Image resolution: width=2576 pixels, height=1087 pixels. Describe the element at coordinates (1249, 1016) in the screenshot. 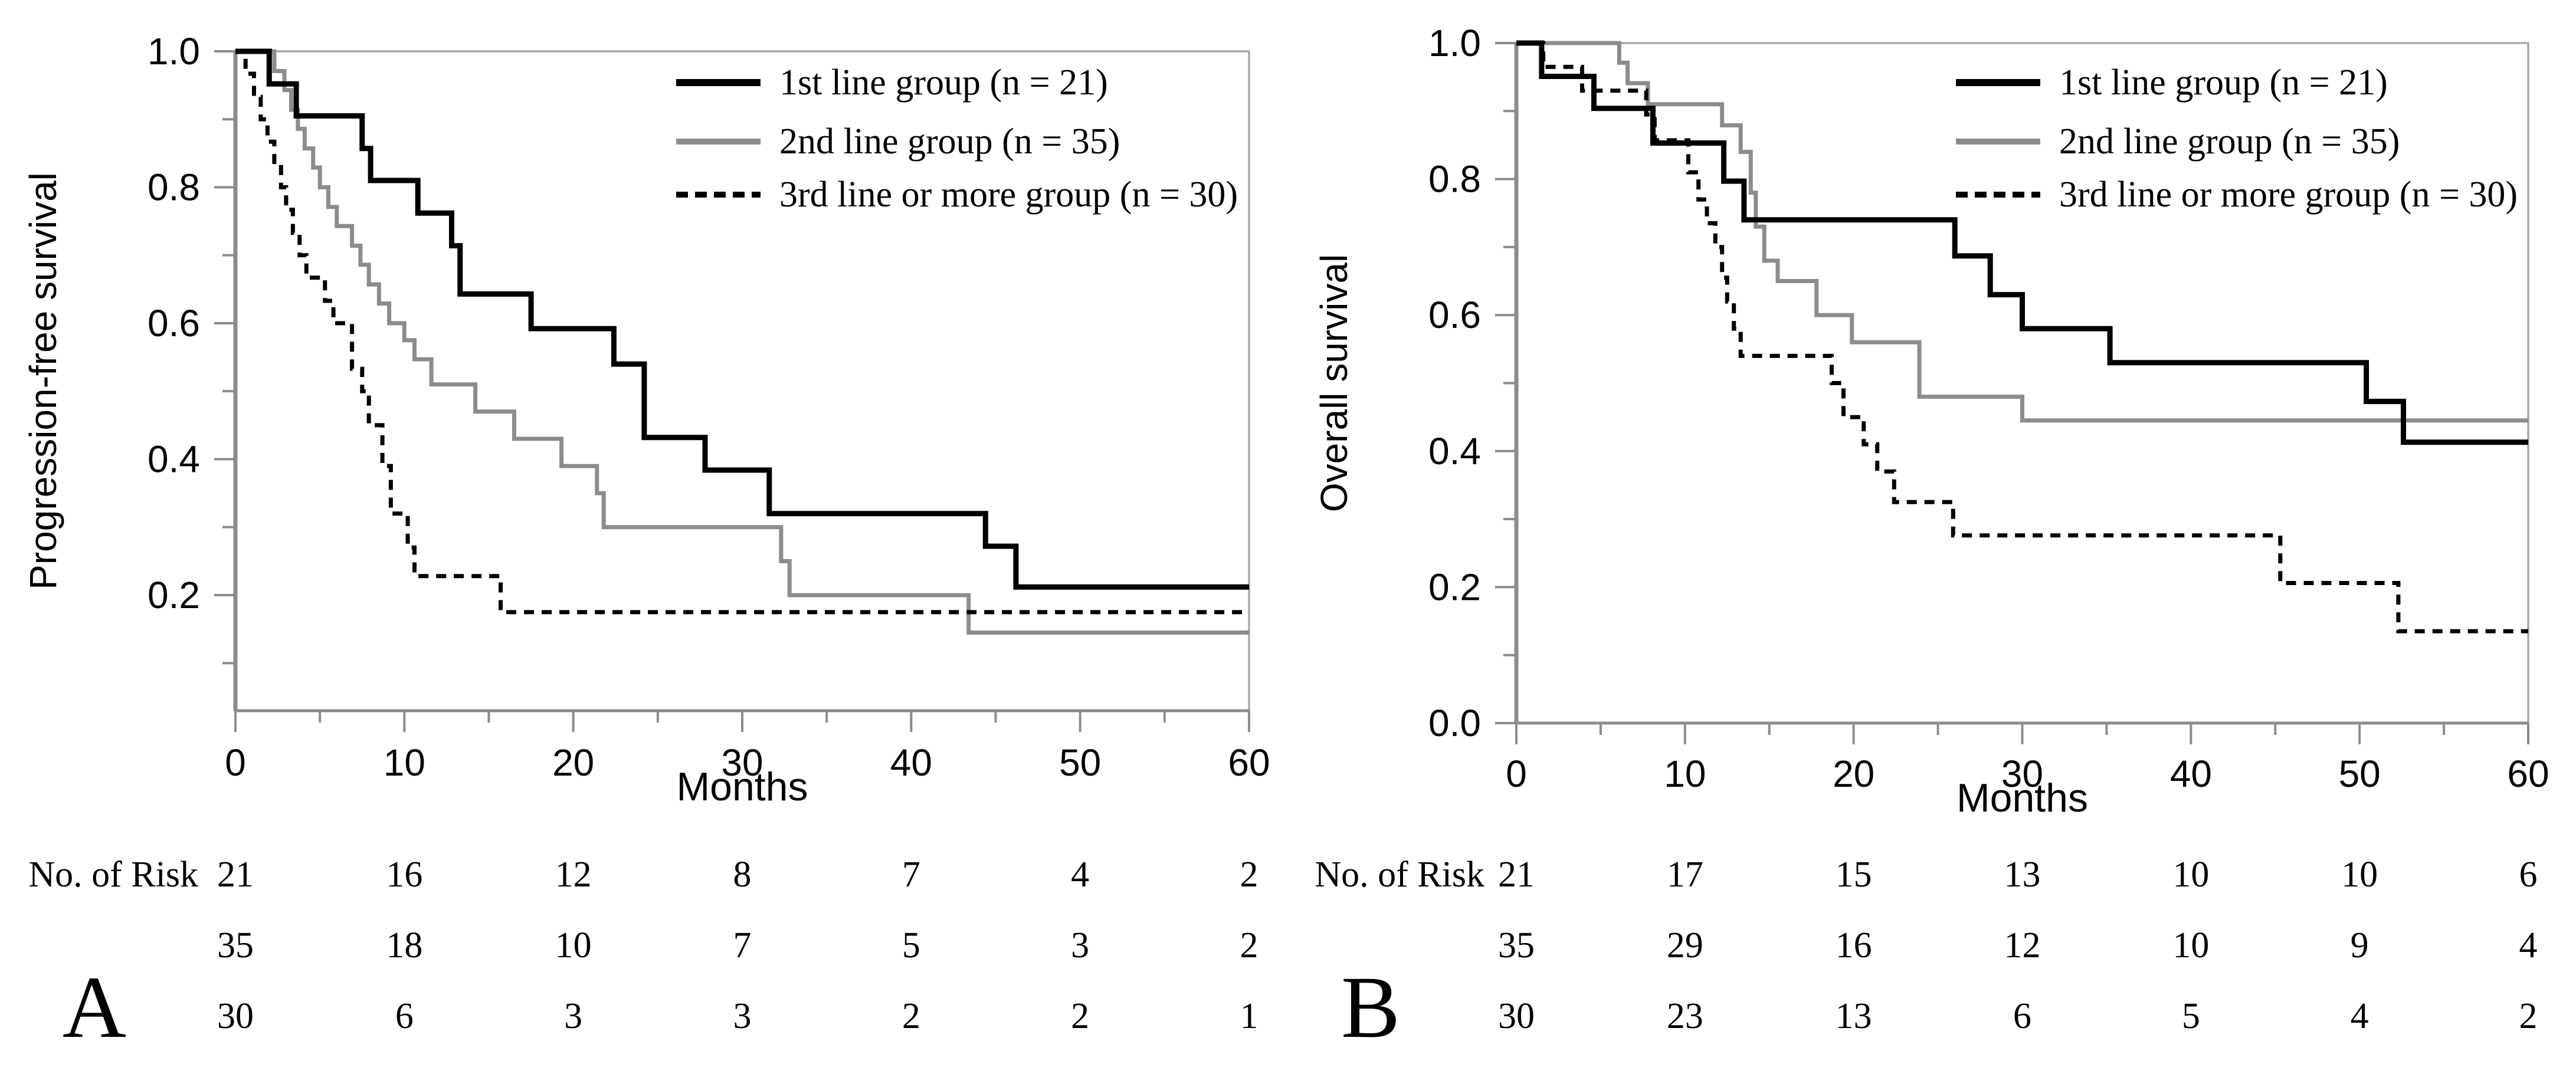

I see `risk-value: 1` at that location.